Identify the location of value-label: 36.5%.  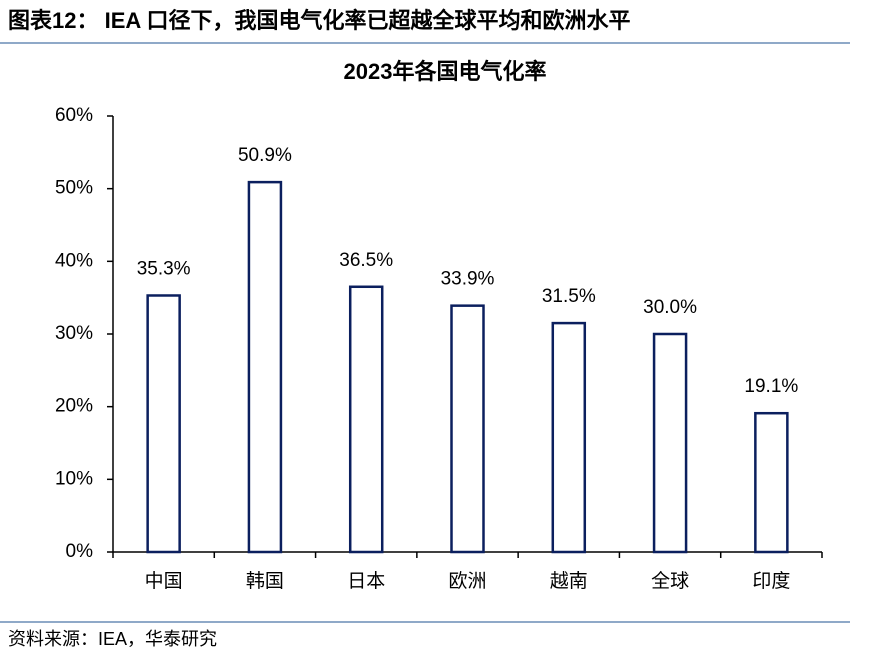
(366, 260).